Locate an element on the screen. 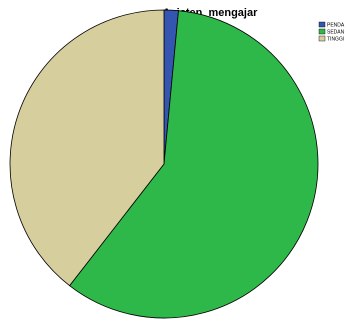 Image resolution: width=351 pixels, height=330 pixels. legend-label-sedan: SEDAN is located at coordinates (336, 33).